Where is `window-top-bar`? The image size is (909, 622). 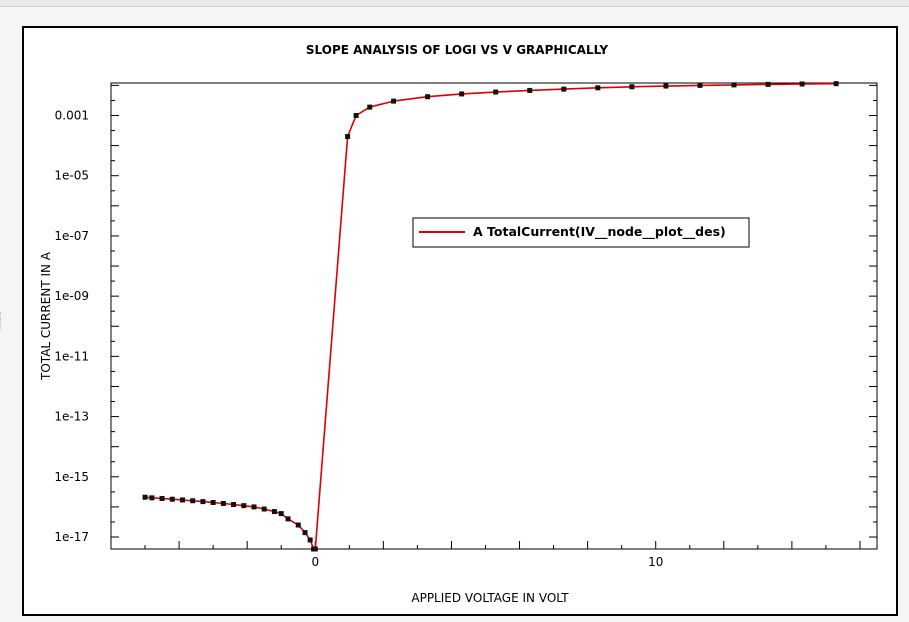
window-top-bar is located at coordinates (454, 3).